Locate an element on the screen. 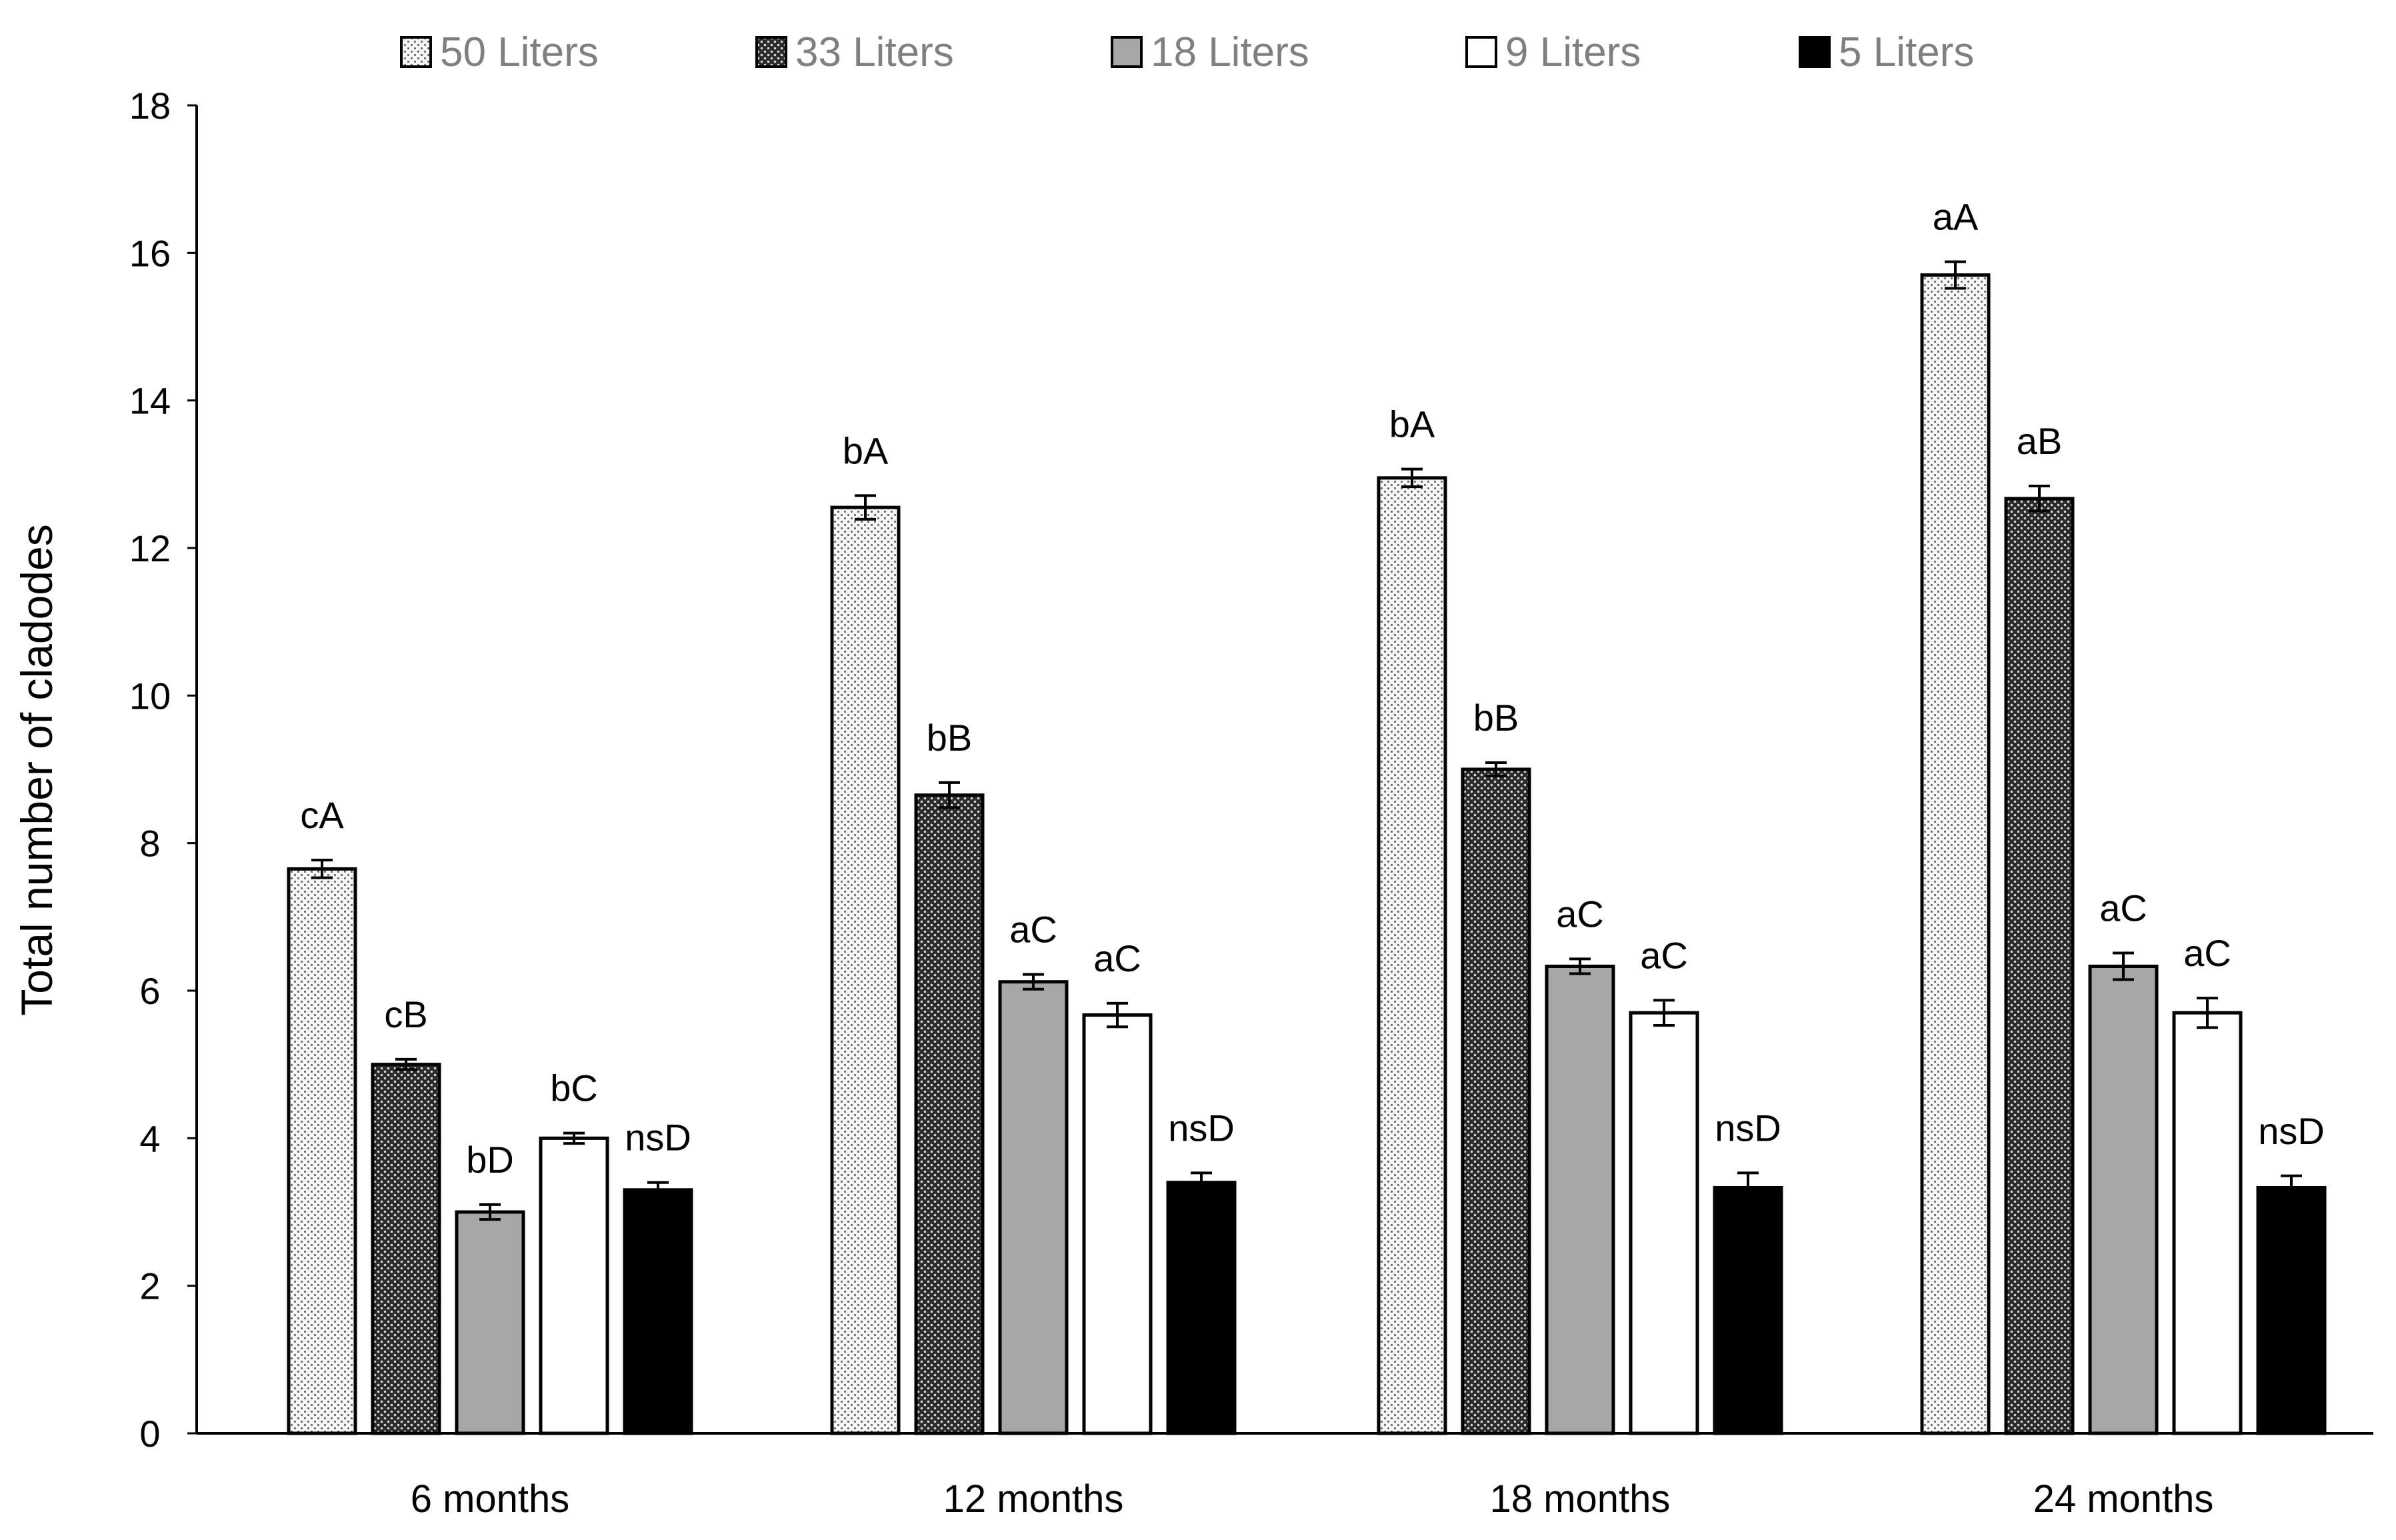 This screenshot has width=2396, height=1540. y-axis: 0 2 4 6 8 10 12 14 16 18 is located at coordinates (163, 770).